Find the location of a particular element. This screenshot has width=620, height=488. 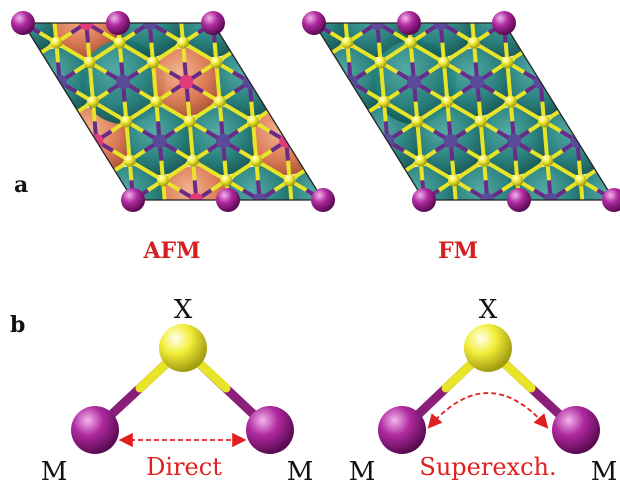

superexchange-label: Superexch. is located at coordinates (487, 467).